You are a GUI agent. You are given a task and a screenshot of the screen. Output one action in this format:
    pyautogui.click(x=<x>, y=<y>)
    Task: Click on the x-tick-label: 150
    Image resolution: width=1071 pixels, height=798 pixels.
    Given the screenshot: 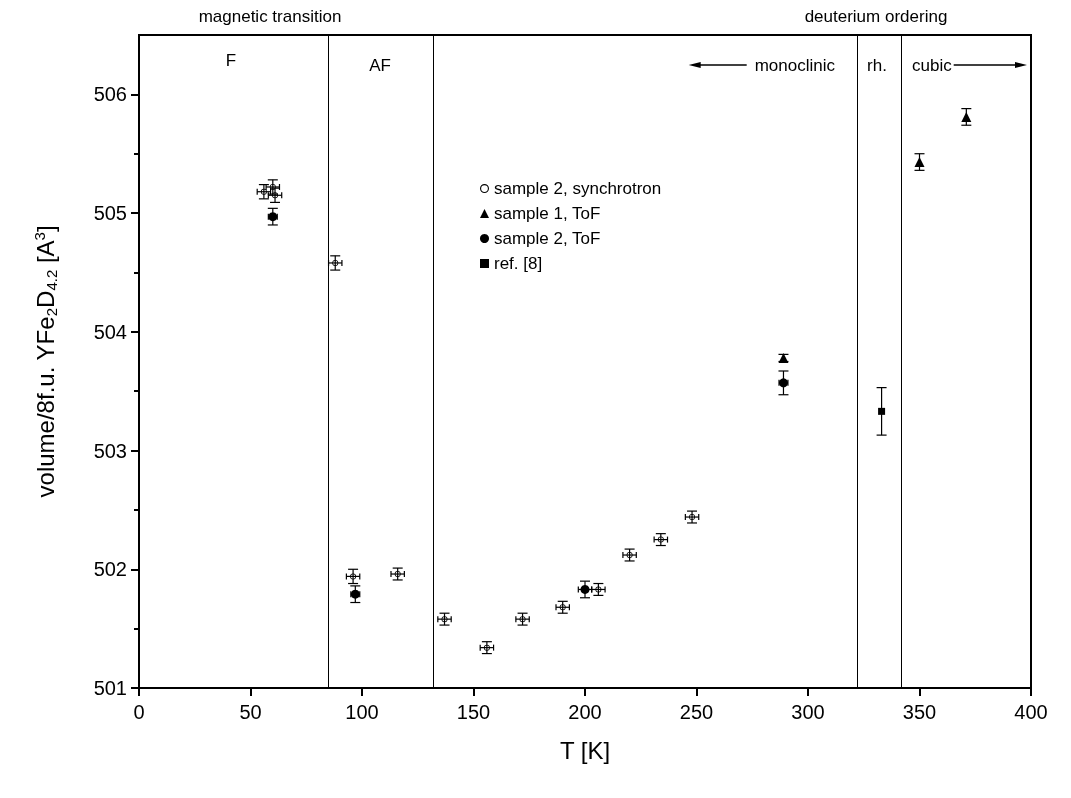 What is the action you would take?
    pyautogui.click(x=473, y=712)
    